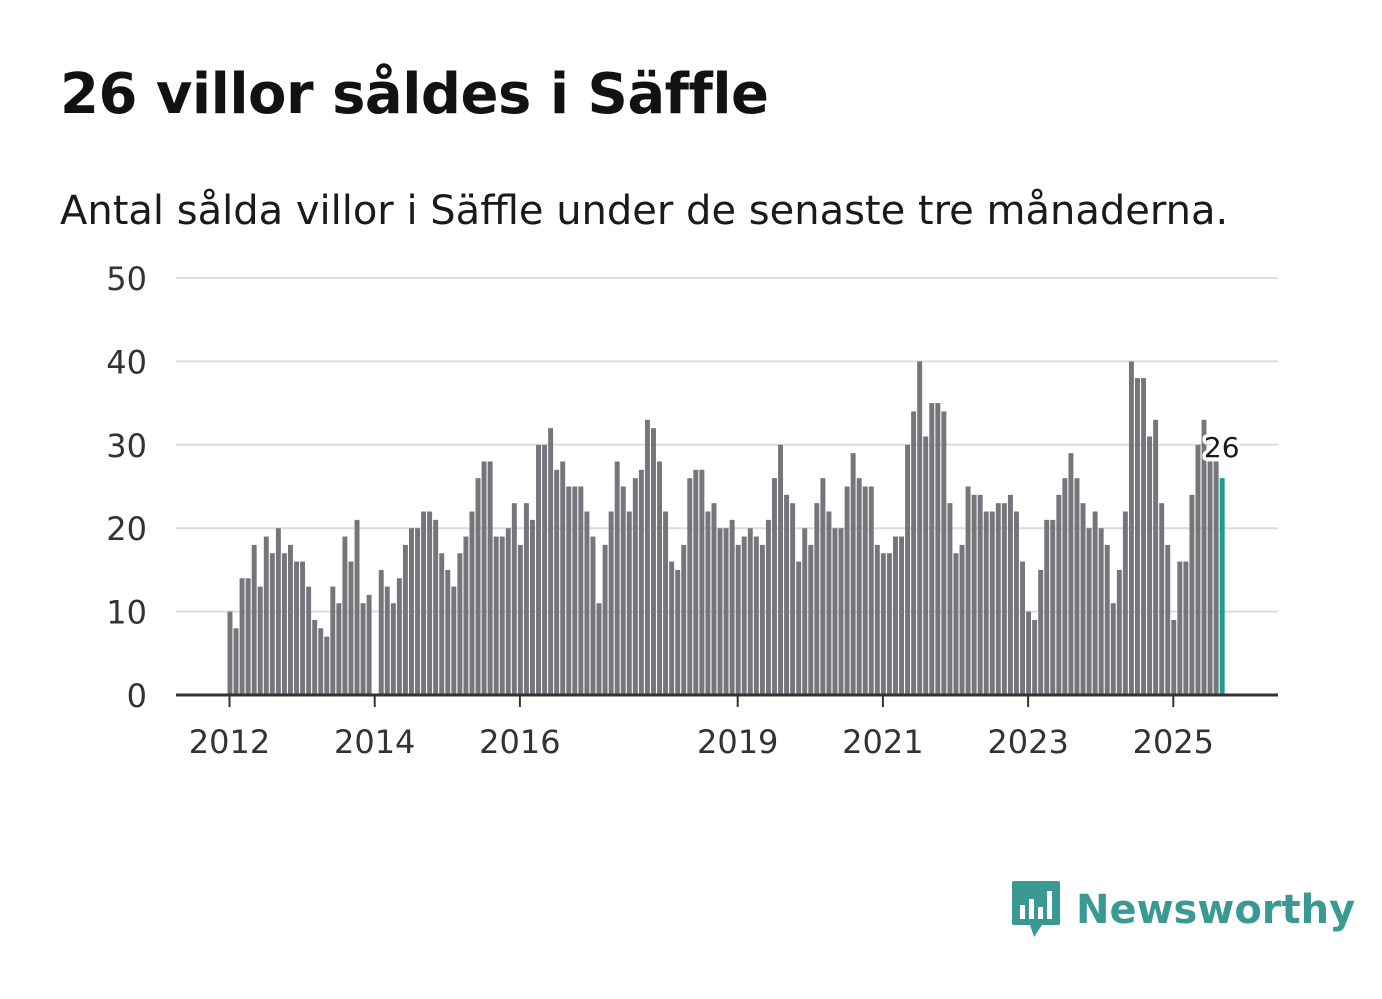 The image size is (1382, 999). I want to click on data-label-halo: 26, so click(1222, 447).